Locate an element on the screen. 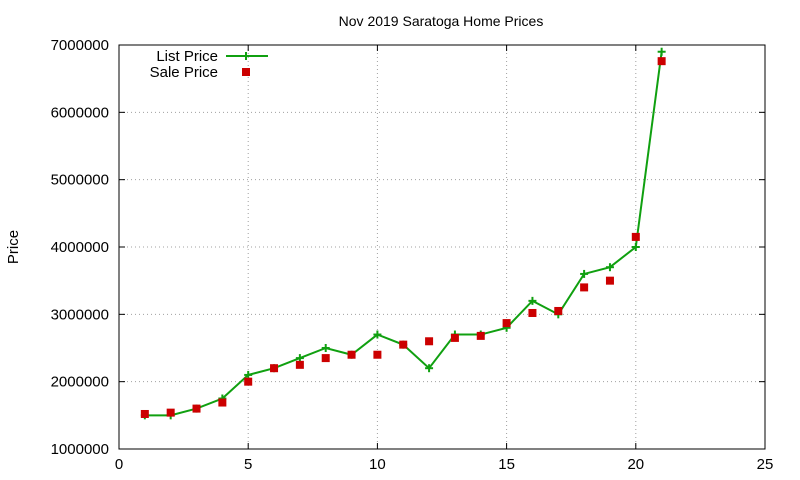 The width and height of the screenshot is (800, 480). y-tick-label: 7000000 is located at coordinates (80, 45).